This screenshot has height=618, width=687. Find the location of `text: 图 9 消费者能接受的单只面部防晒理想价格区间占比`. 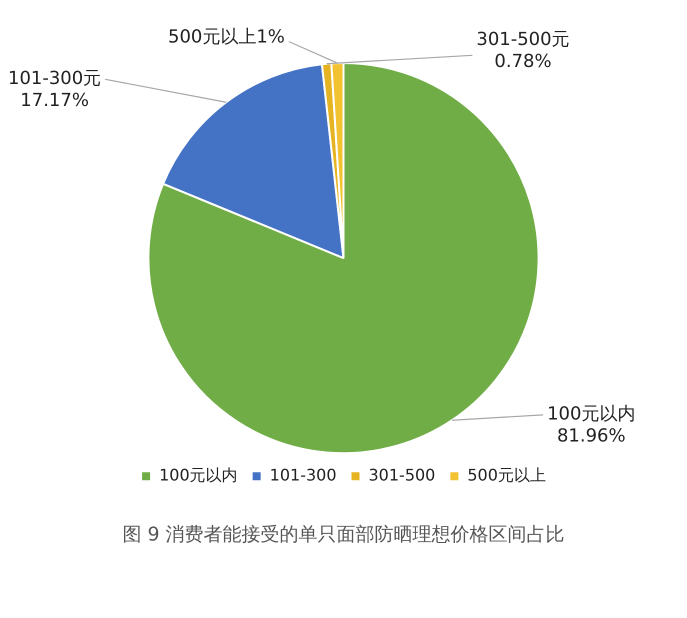

text: 图 9 消费者能接受的单只面部防晒理想价格区间占比 is located at coordinates (343, 535).